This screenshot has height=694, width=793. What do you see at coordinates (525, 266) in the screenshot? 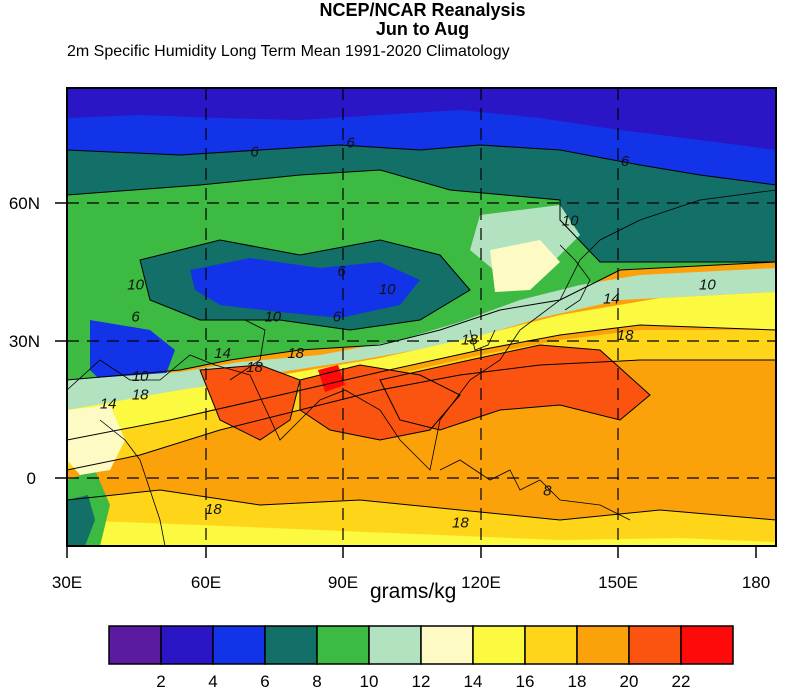
I see `field-14-east` at bounding box center [525, 266].